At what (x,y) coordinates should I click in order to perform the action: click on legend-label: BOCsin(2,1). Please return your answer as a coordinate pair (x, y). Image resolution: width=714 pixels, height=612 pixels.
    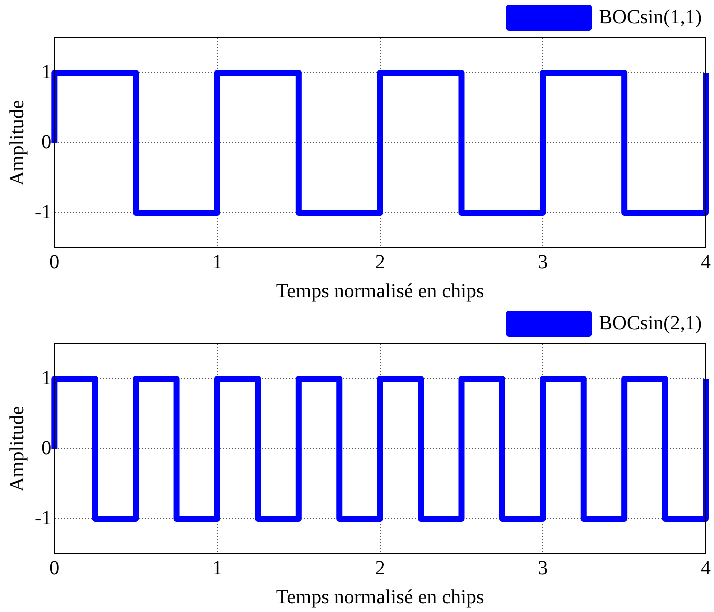
    Looking at the image, I should click on (650, 323).